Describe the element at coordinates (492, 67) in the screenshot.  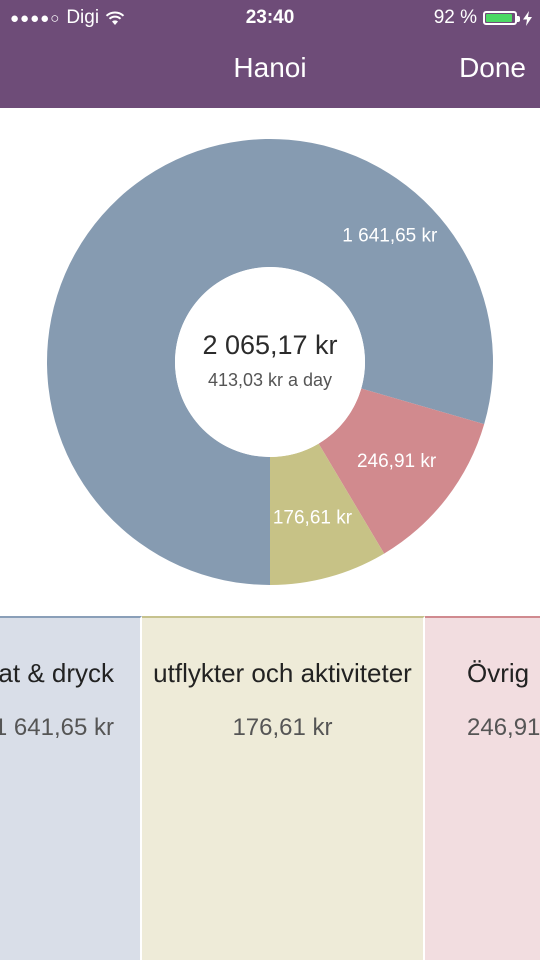
I see `done-button: Done` at that location.